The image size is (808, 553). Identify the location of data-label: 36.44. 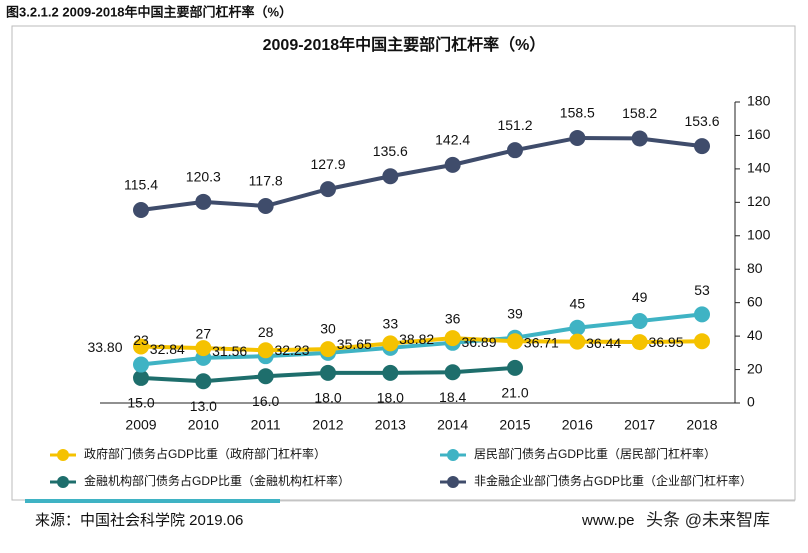
(603, 343).